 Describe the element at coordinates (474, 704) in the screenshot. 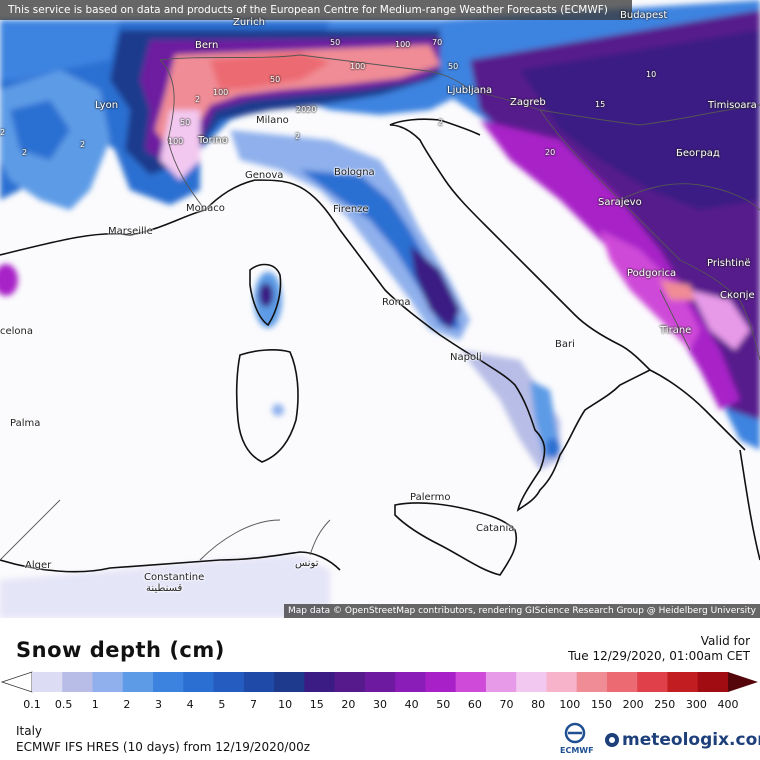

I see `scale-tick-label: 60` at that location.